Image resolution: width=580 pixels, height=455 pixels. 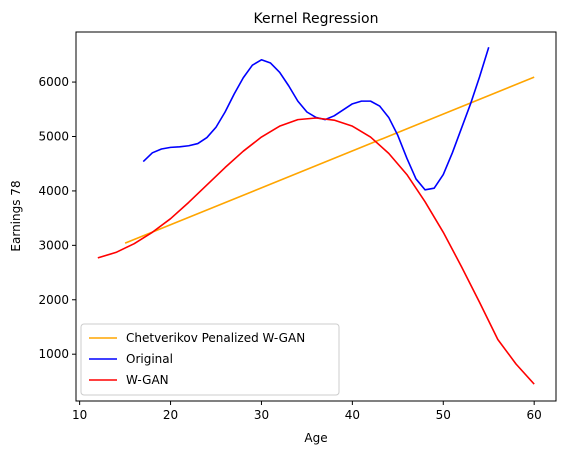 What do you see at coordinates (53, 136) in the screenshot?
I see `y-tick-label-4: 5000` at bounding box center [53, 136].